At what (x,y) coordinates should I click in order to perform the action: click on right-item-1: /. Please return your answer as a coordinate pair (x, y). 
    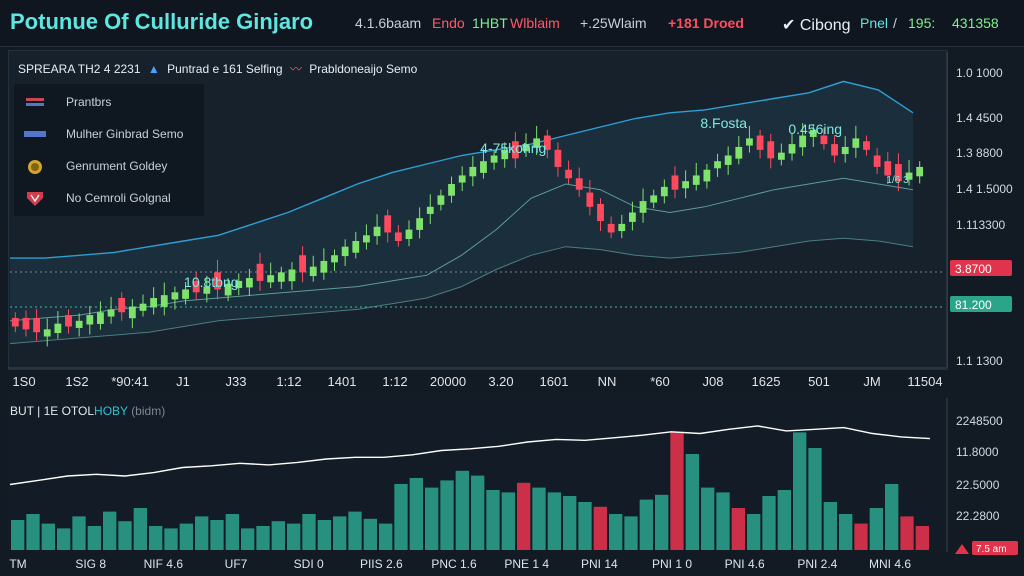
    Looking at the image, I should click on (895, 23).